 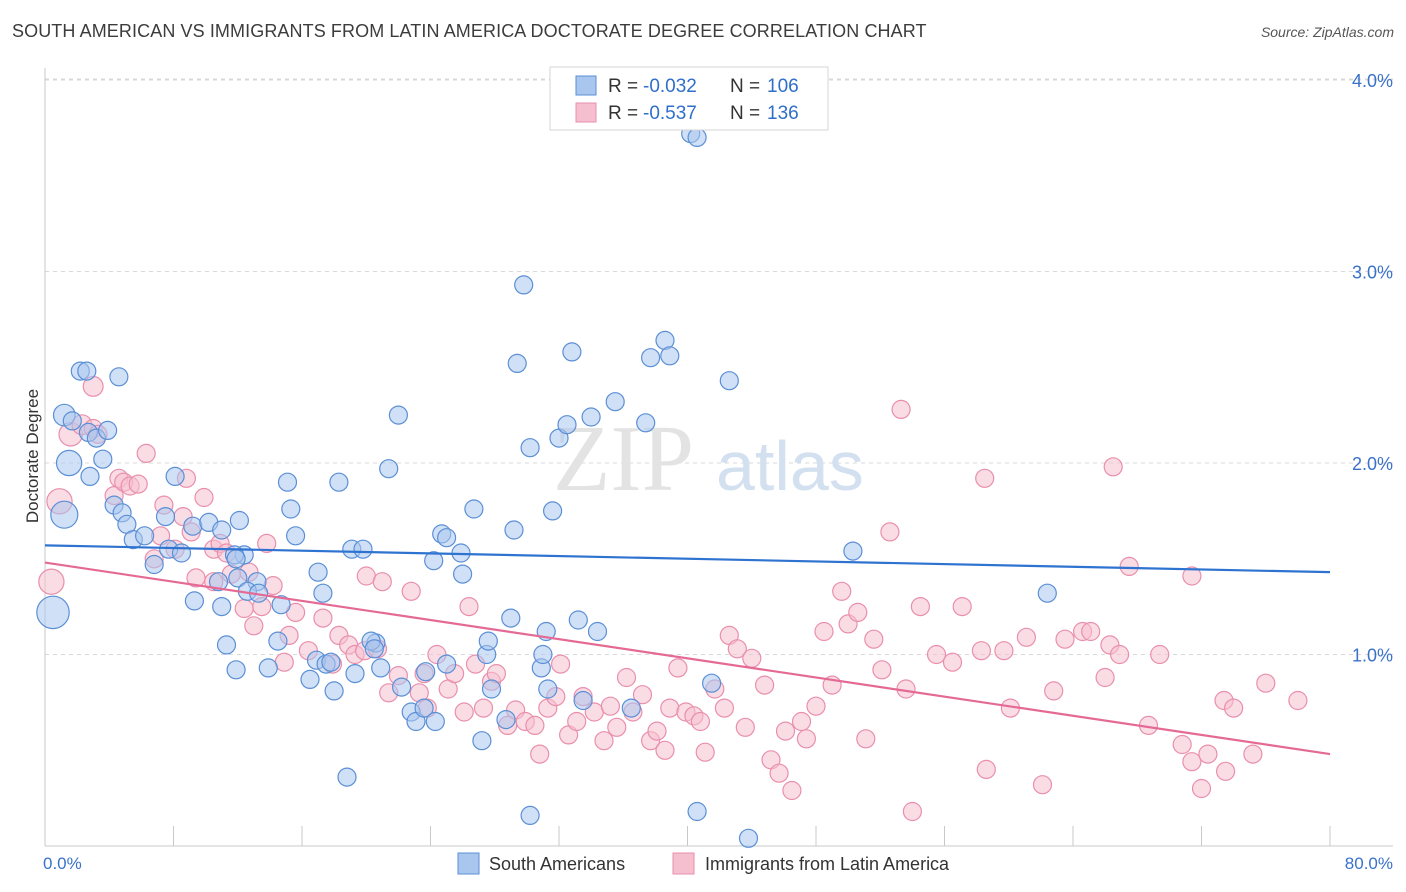 What do you see at coordinates (708, 459) in the screenshot?
I see `watermark: ZIP atlas` at bounding box center [708, 459].